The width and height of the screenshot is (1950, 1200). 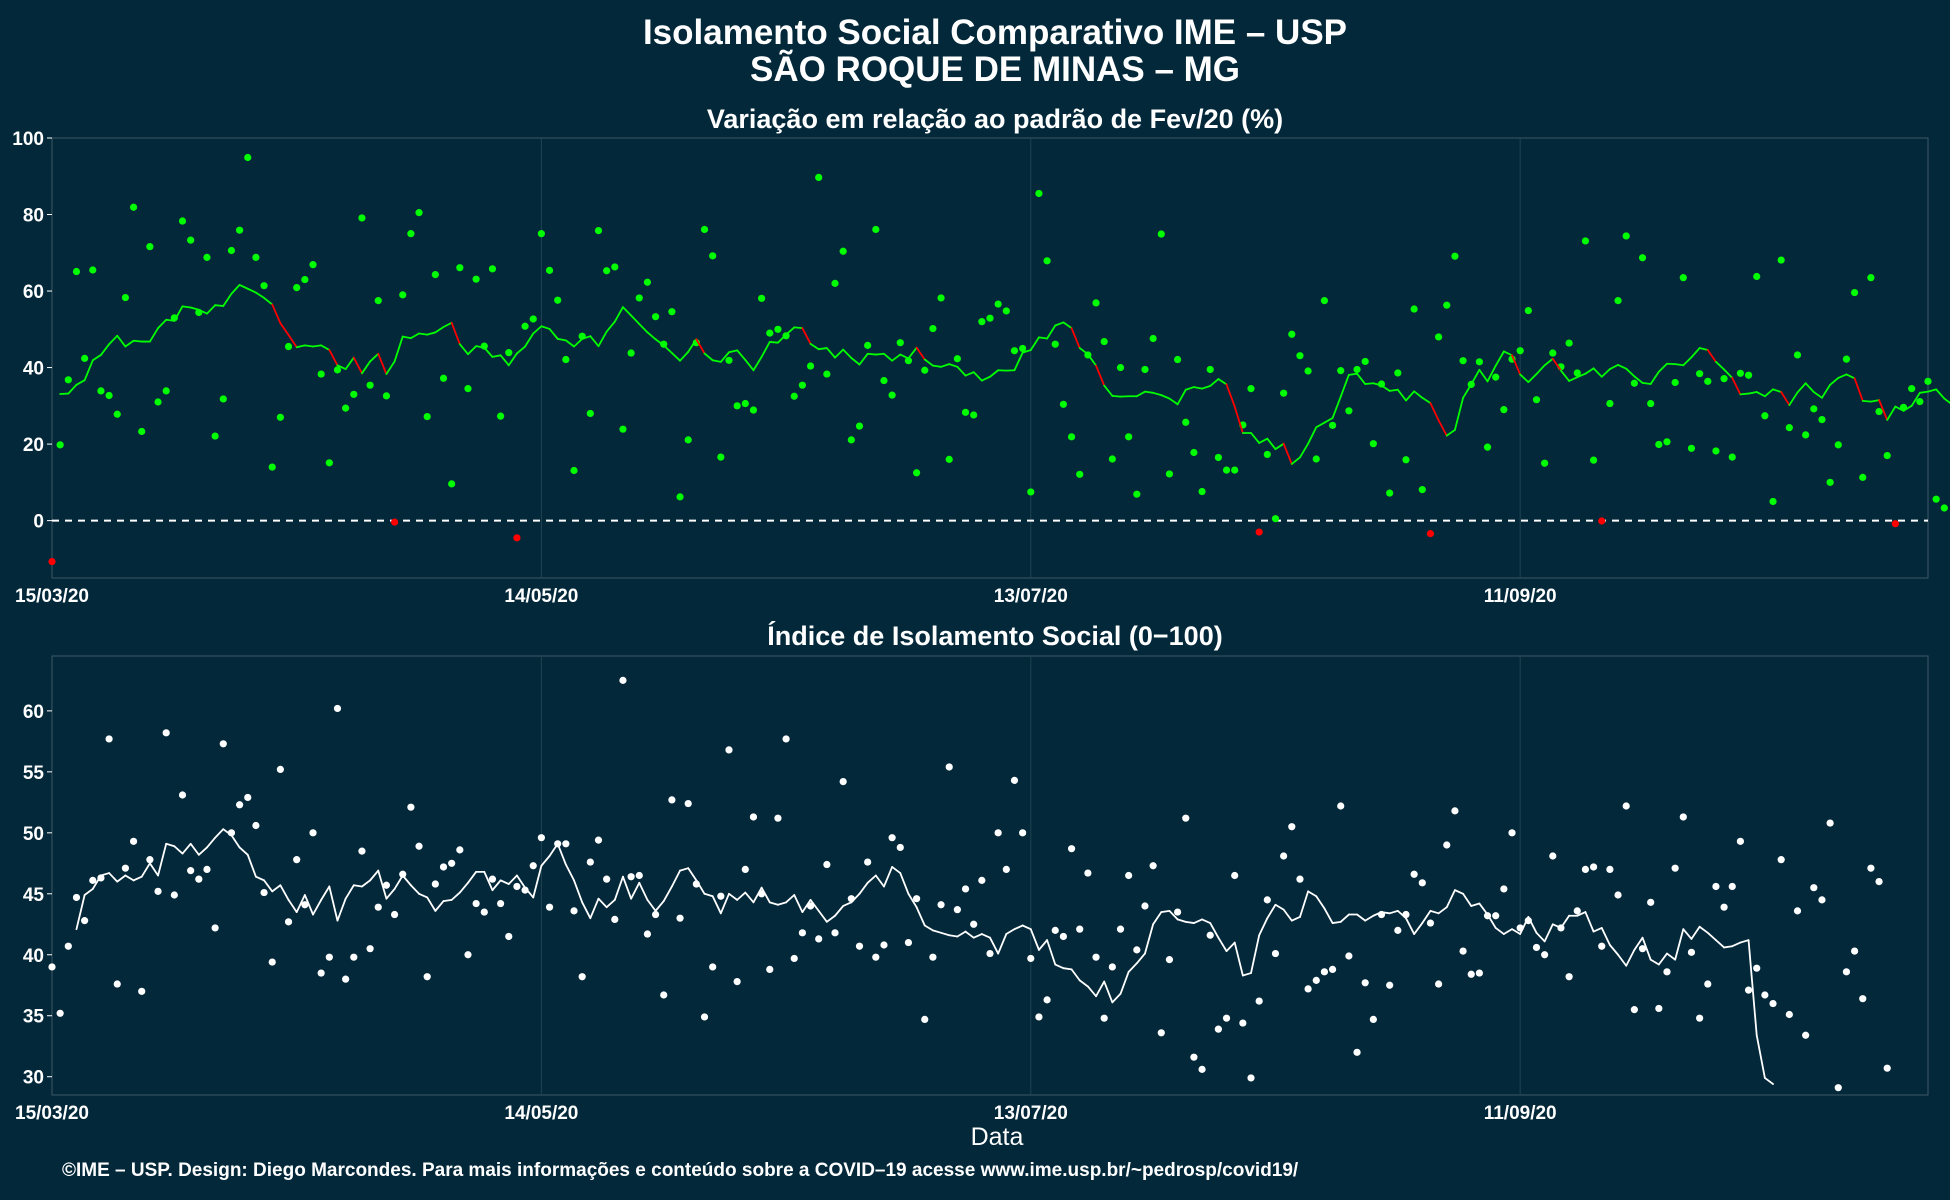 I want to click on chart-title-line-1: Isolamento Social Comparativo IME – USP, so click(x=995, y=32).